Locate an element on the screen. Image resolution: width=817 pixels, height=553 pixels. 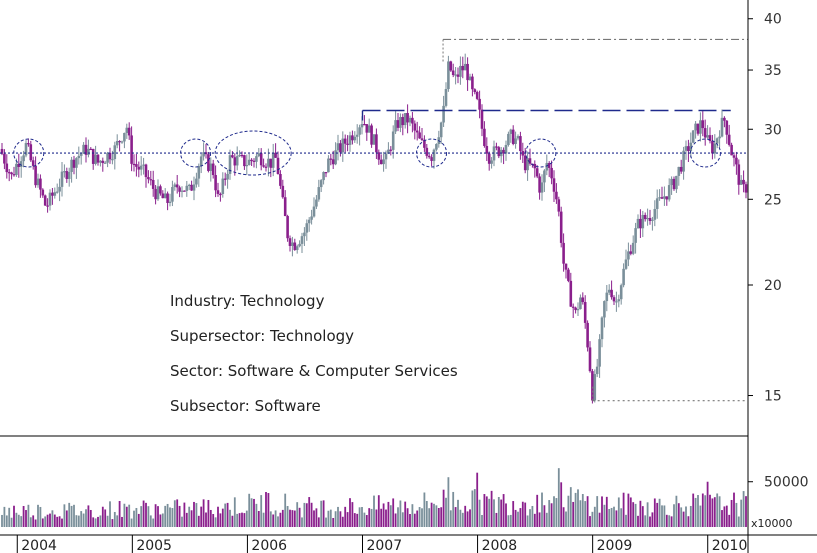
support-ellipse is located at coordinates (29, 153).